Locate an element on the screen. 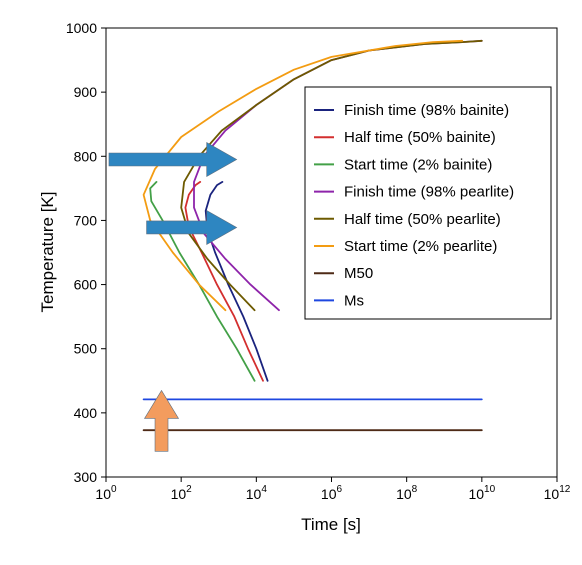  x-axis-title: Time [s] is located at coordinates (331, 524).